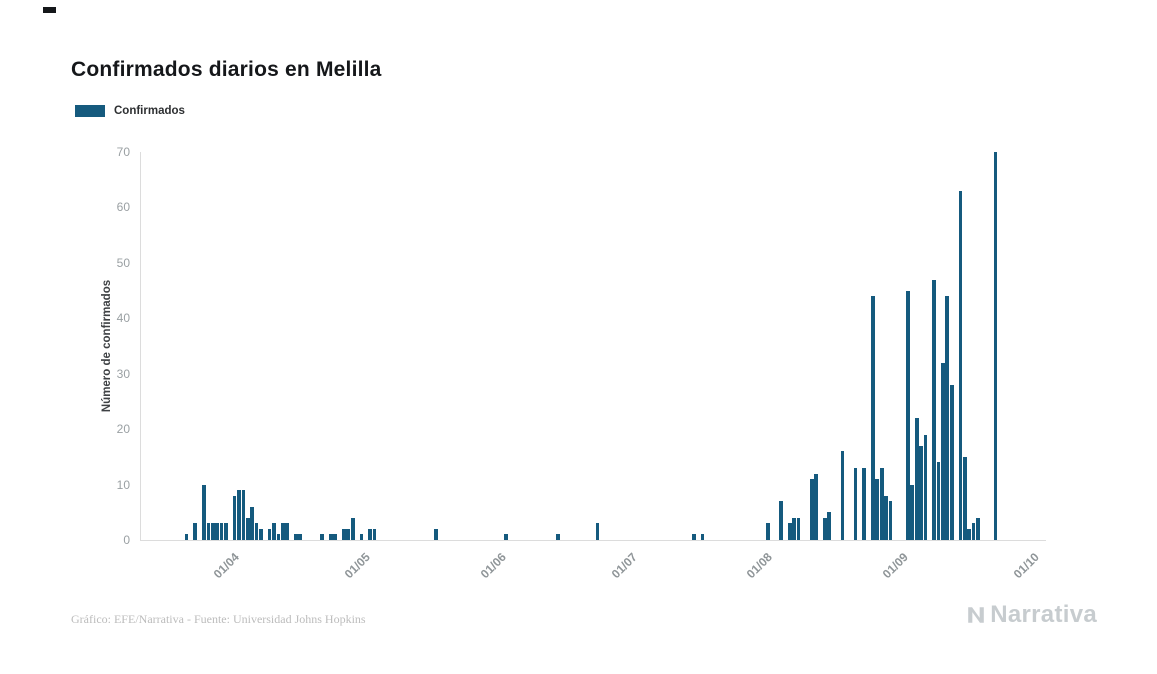 Image resolution: width=1157 pixels, height=674 pixels. Describe the element at coordinates (759, 566) in the screenshot. I see `x-tick-label: 01/08` at that location.